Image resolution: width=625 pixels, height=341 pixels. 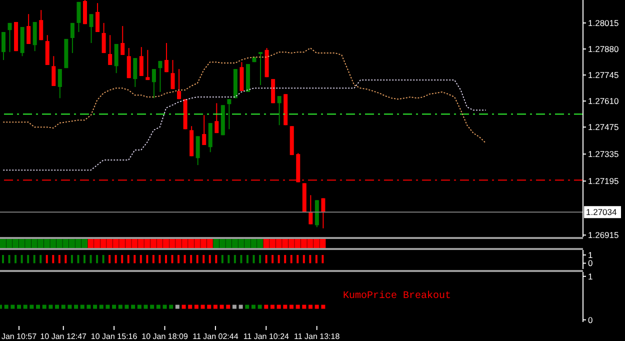 What do you see at coordinates (19, 336) in the screenshot?
I see `x-tick-label: Jan 10:57` at bounding box center [19, 336].